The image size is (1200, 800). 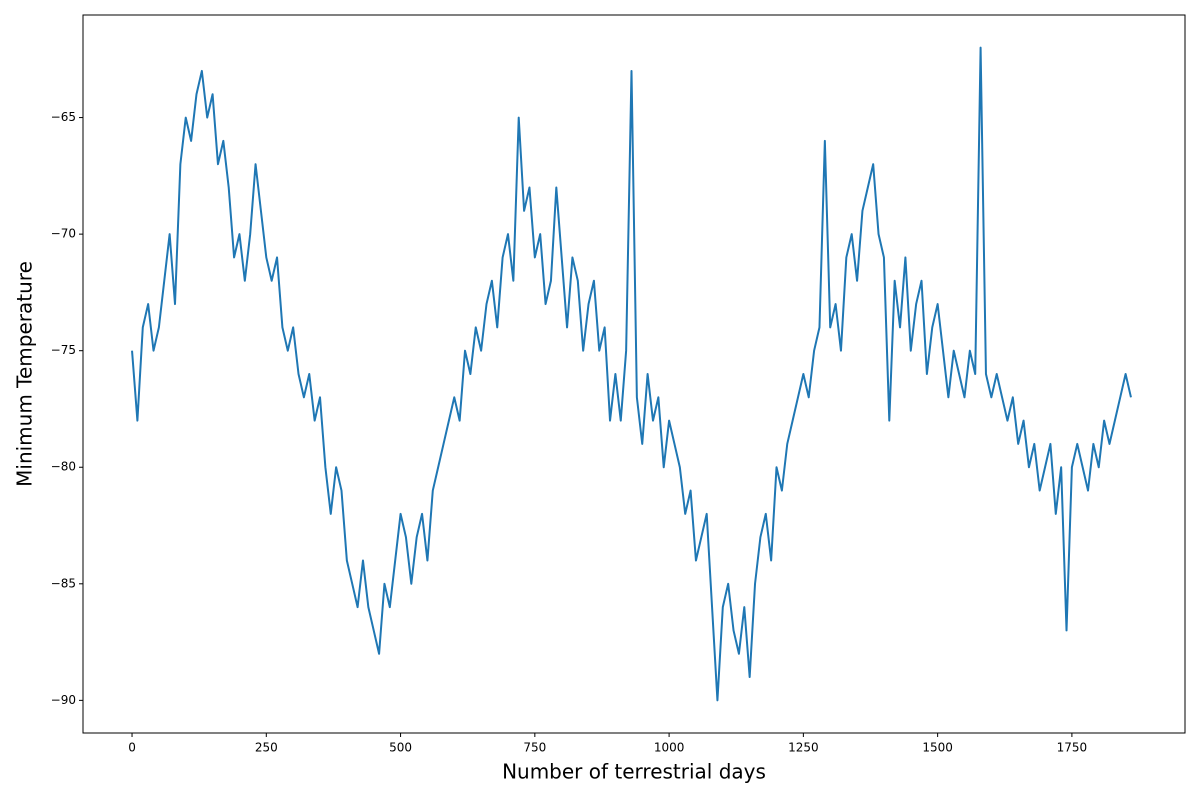 I want to click on y-tick-label: −90, so click(x=63, y=700).